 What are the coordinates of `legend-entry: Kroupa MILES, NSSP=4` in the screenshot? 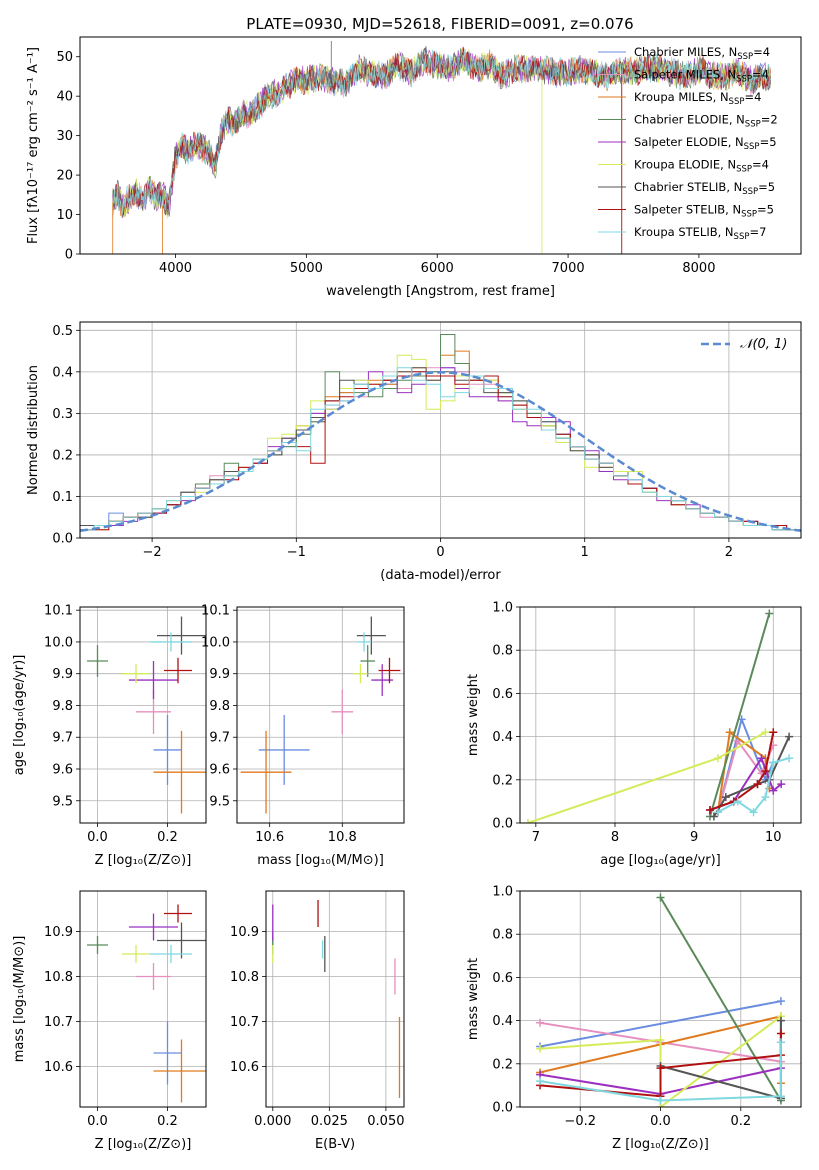 It's located at (697, 98).